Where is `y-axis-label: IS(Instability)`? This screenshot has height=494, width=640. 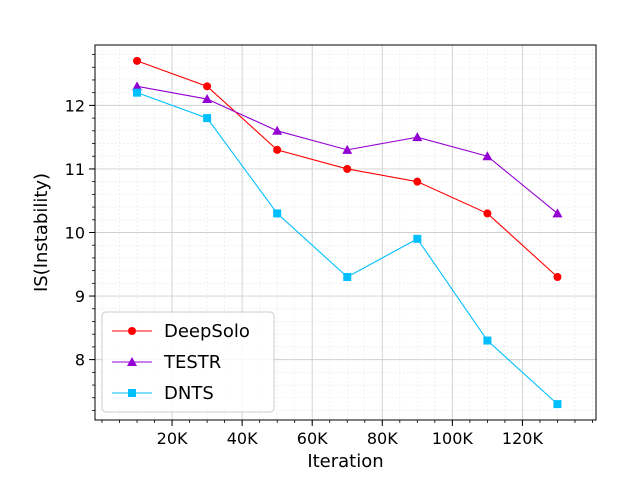 y-axis-label: IS(Instability) is located at coordinates (41, 232).